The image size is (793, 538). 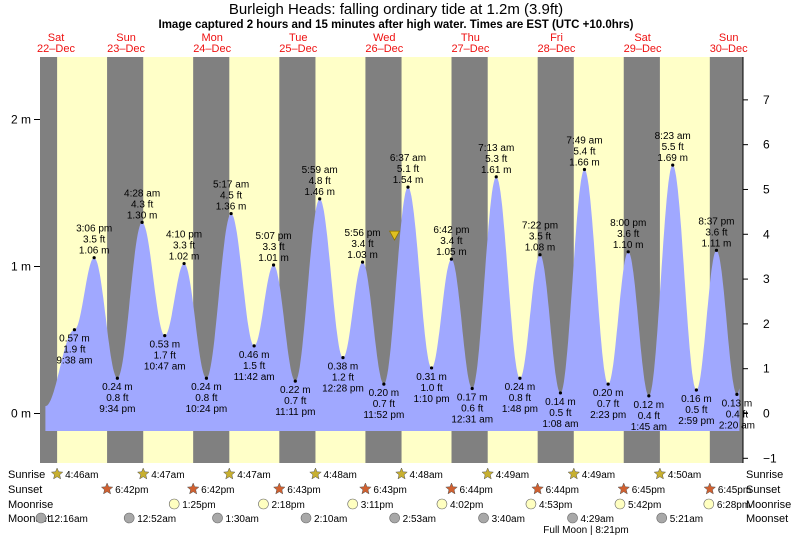 What do you see at coordinates (94, 229) in the screenshot?
I see `tide-label: 3:06 pm` at bounding box center [94, 229].